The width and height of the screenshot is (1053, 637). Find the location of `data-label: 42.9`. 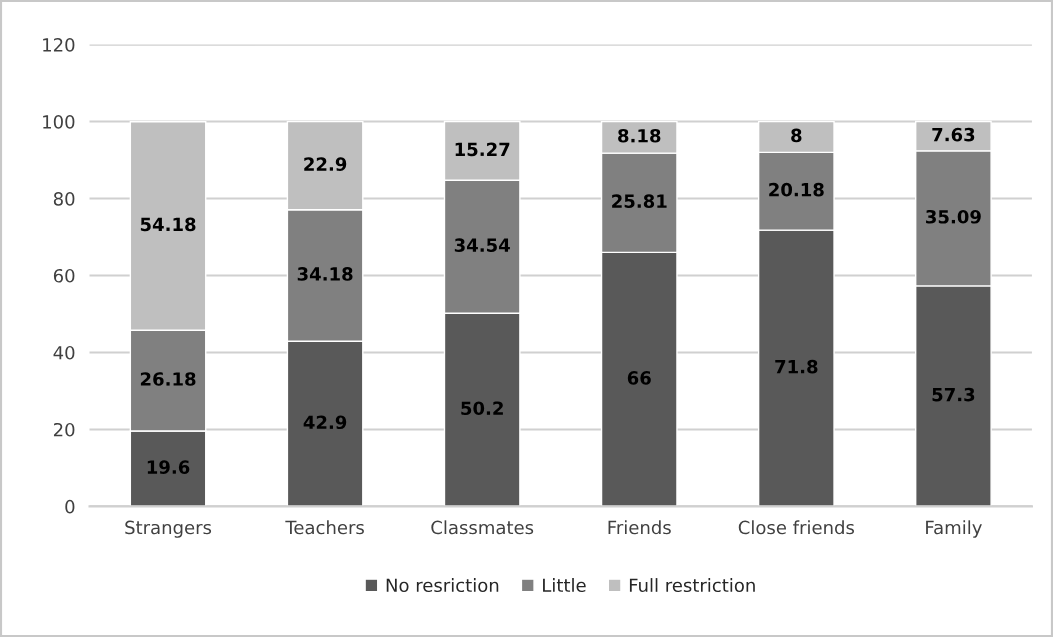

data-label: 42.9 is located at coordinates (325, 422).